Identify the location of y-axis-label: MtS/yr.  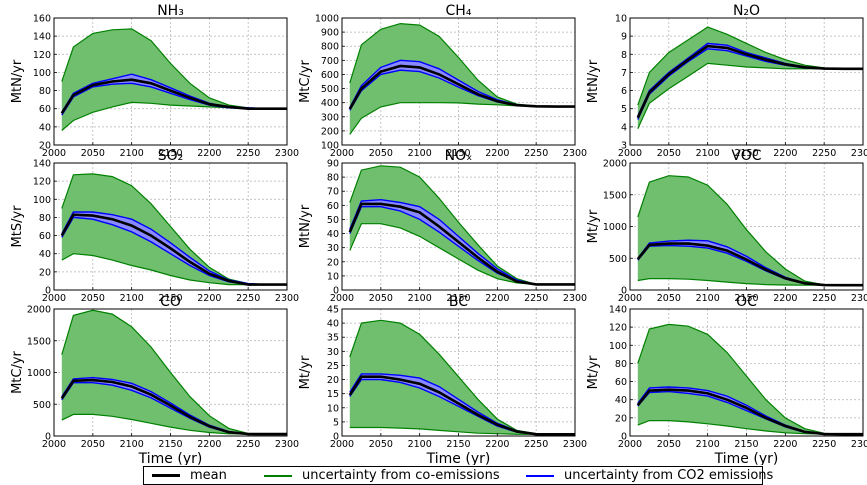
(17, 226).